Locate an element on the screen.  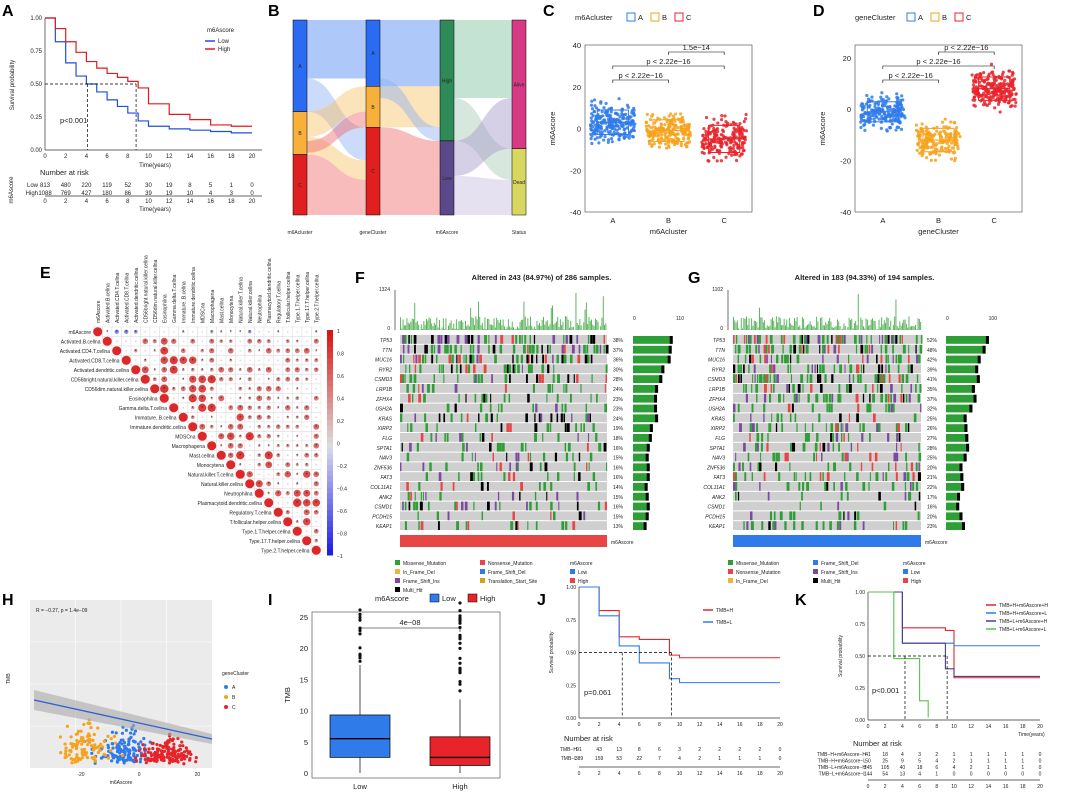
pct-label: 15% is located at coordinates (618, 498).